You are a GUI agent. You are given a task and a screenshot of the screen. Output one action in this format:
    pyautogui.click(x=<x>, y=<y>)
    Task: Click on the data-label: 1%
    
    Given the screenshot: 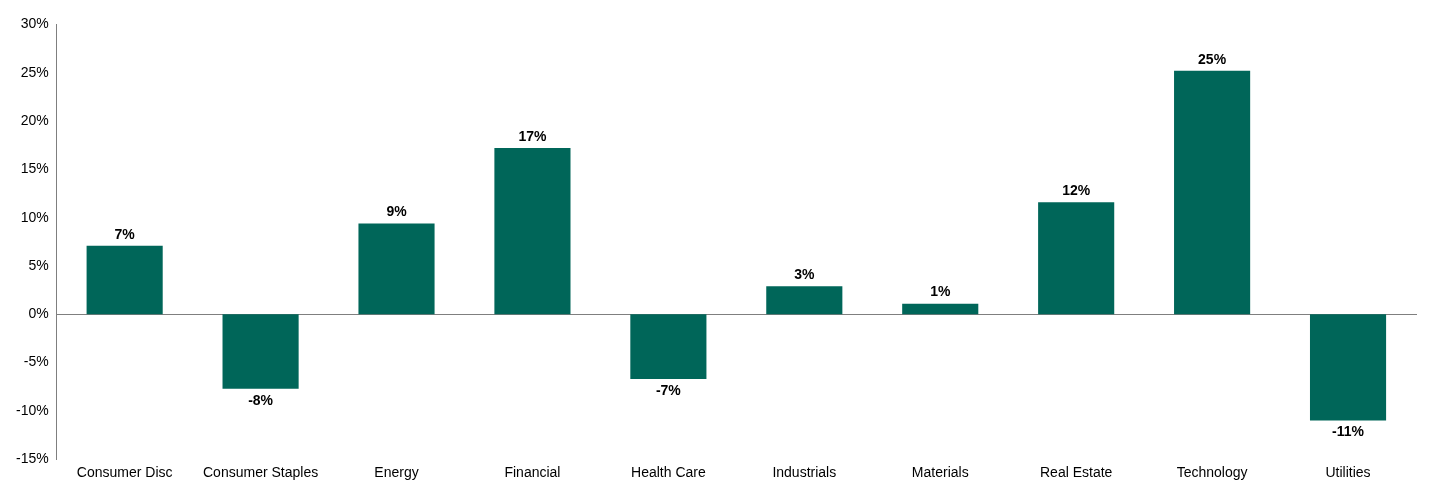 What is the action you would take?
    pyautogui.click(x=940, y=291)
    